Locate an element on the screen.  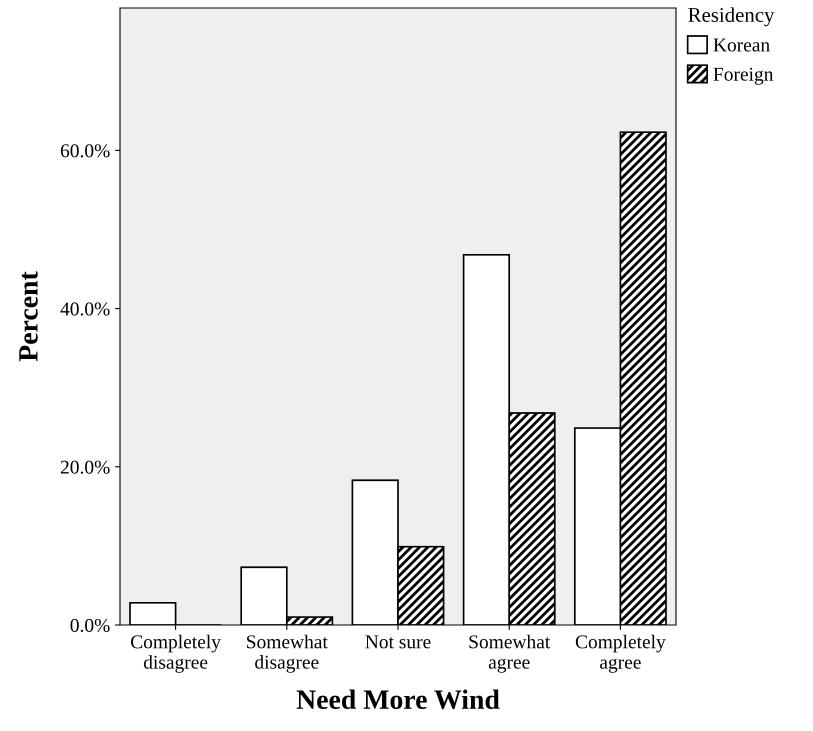
legend-title: Residency is located at coordinates (731, 16).